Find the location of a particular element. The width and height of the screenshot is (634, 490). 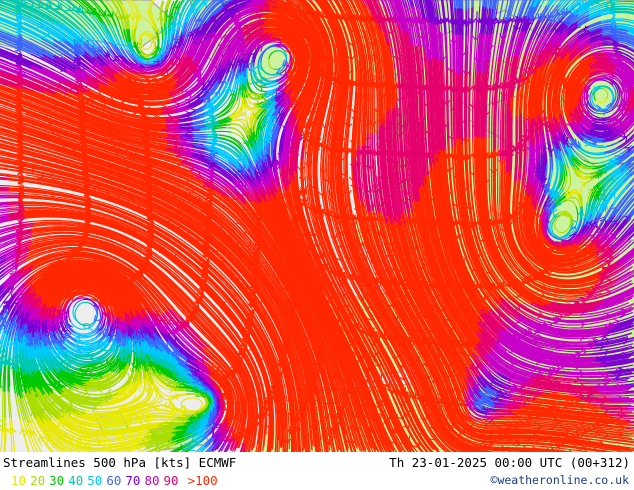

legend-entry-50: 50 is located at coordinates (94, 480).